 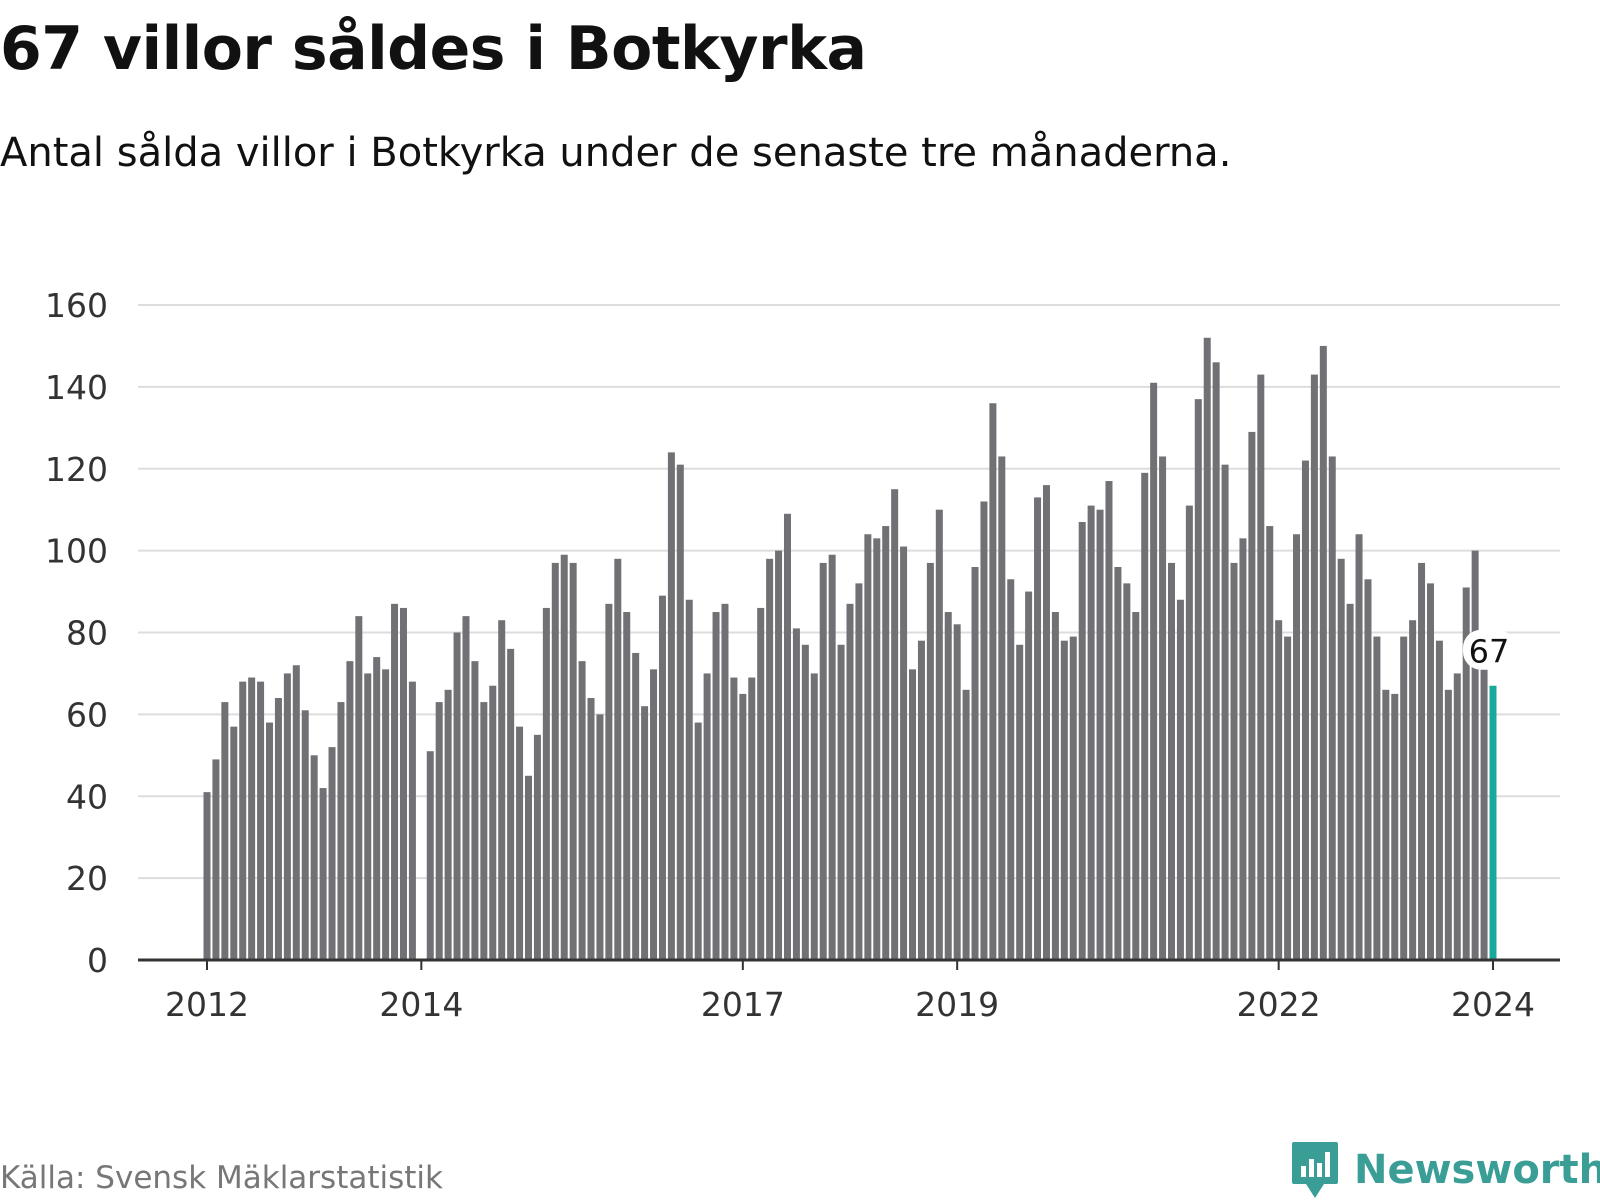 I want to click on data-label-background, so click(x=1489, y=649).